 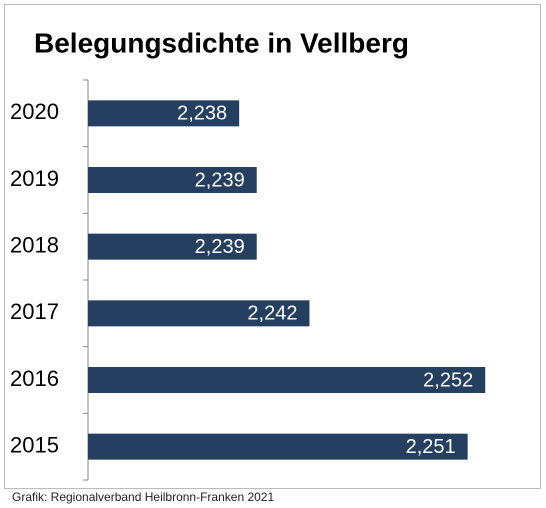 What do you see at coordinates (34, 178) in the screenshot?
I see `y-tick-label: 2019` at bounding box center [34, 178].